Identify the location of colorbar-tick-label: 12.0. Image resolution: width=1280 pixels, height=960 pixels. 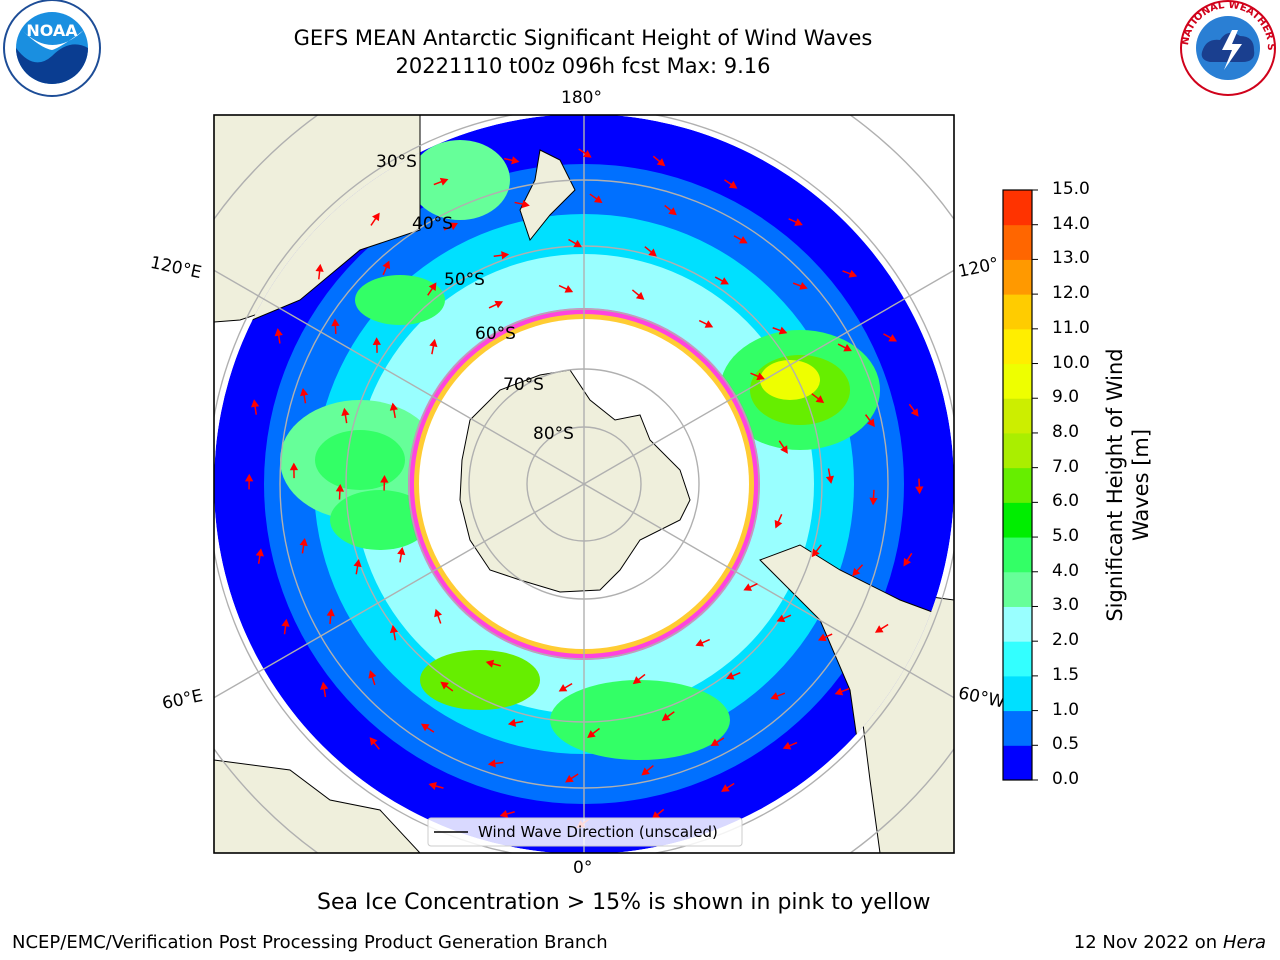
(1071, 293).